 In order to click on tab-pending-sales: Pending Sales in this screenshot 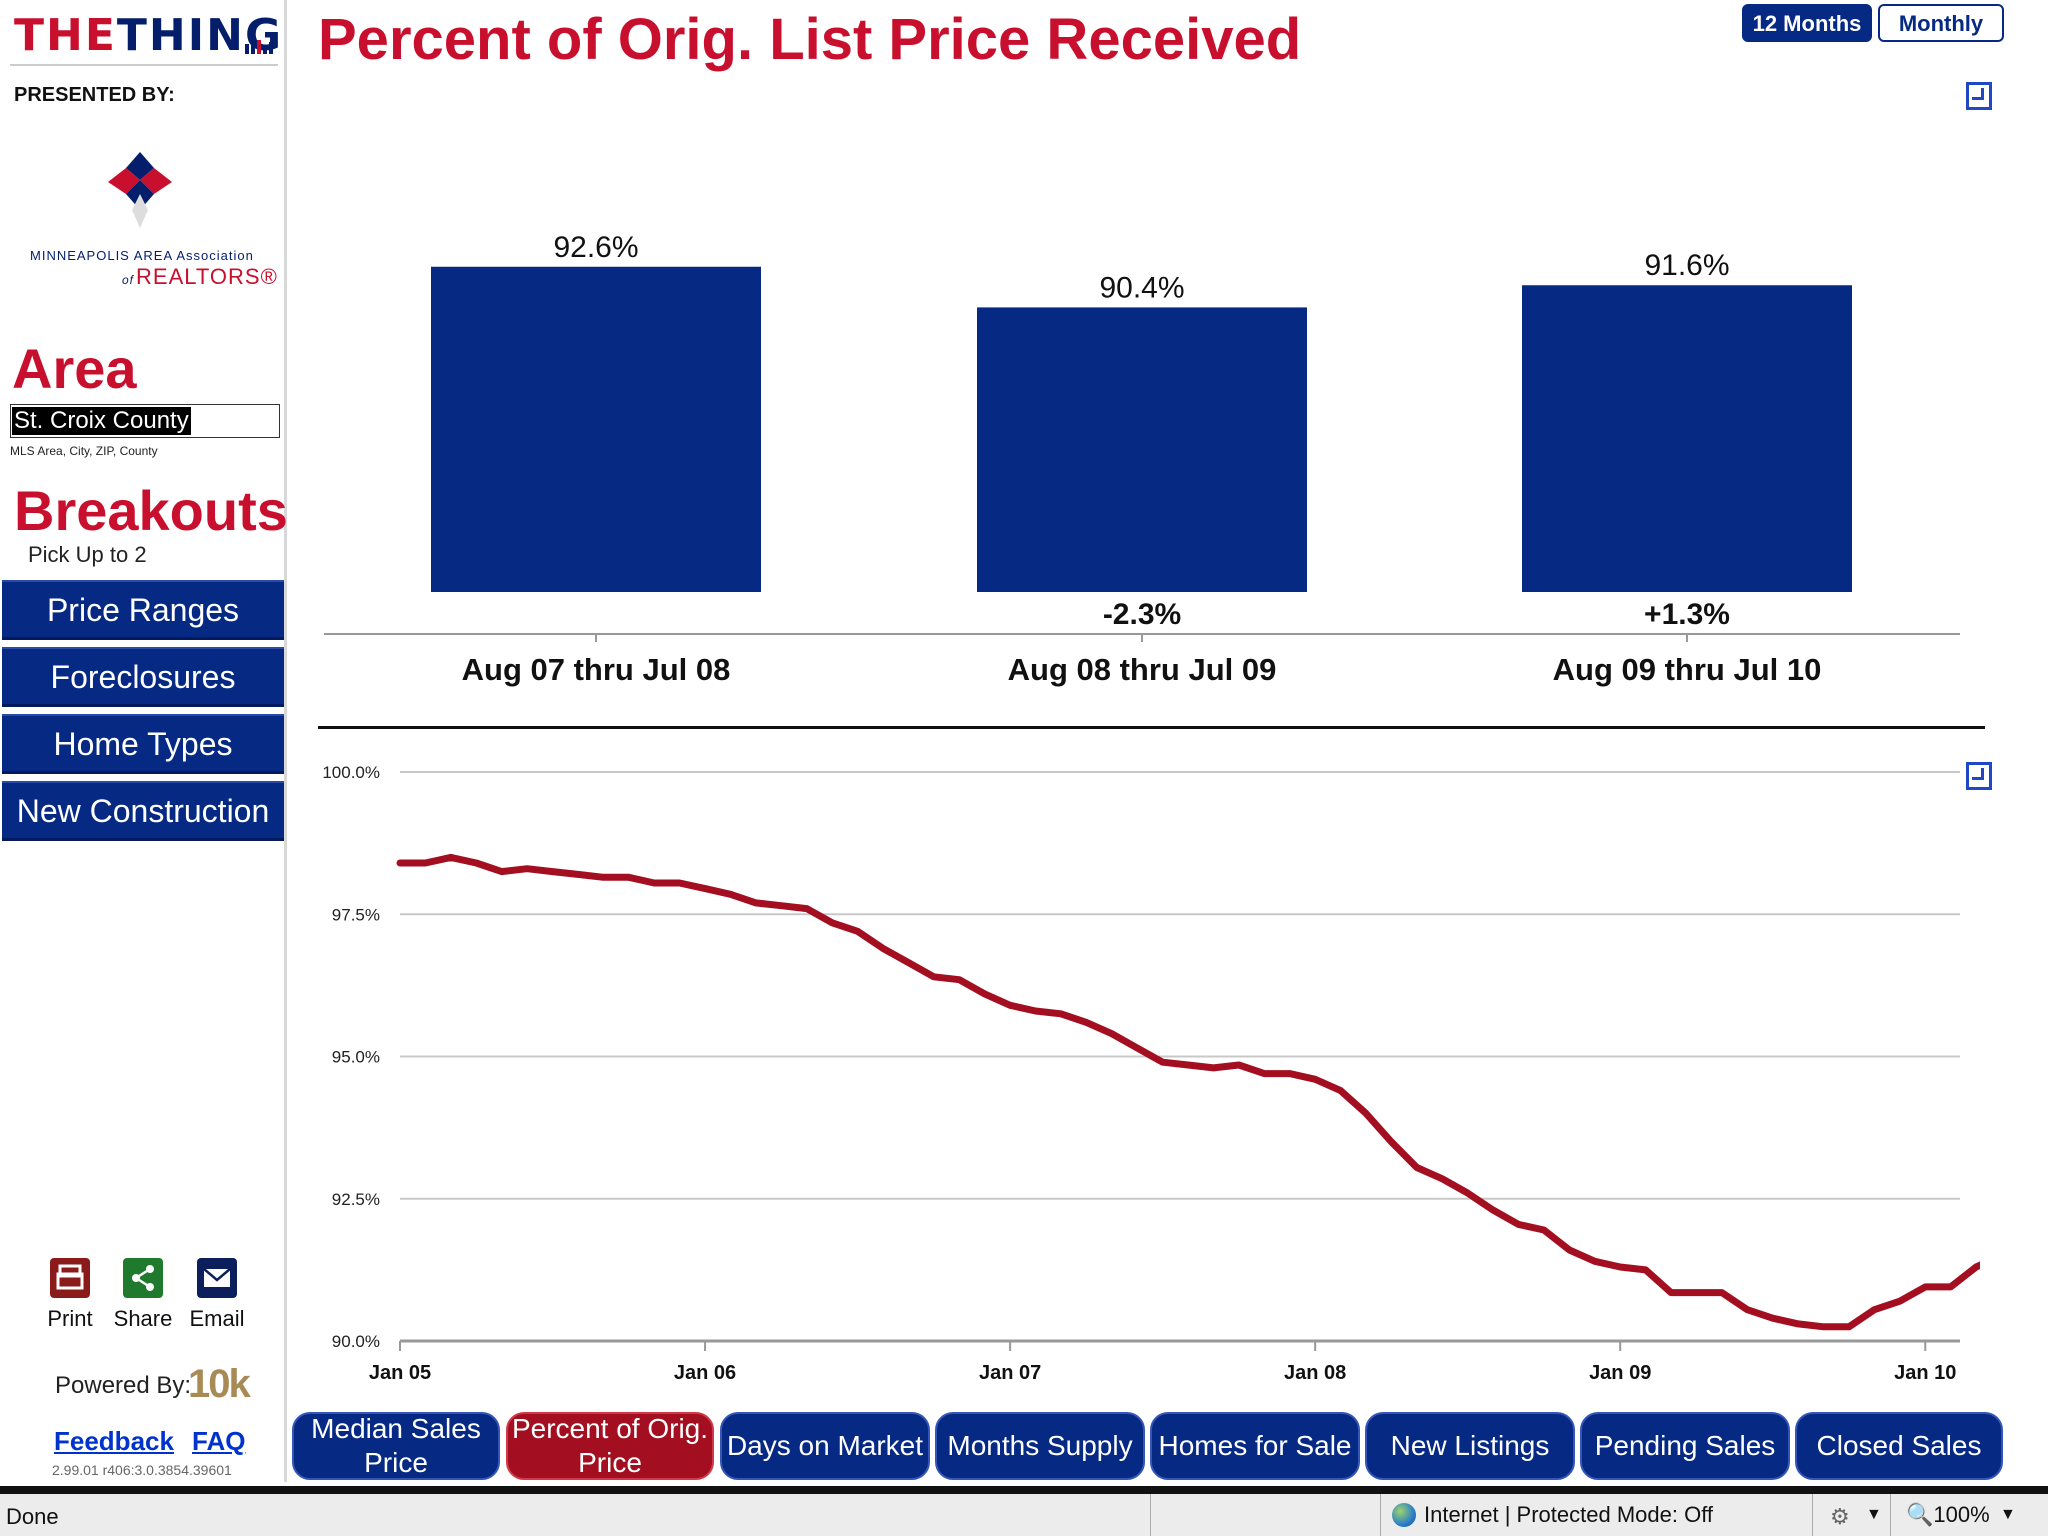, I will do `click(1685, 1446)`.